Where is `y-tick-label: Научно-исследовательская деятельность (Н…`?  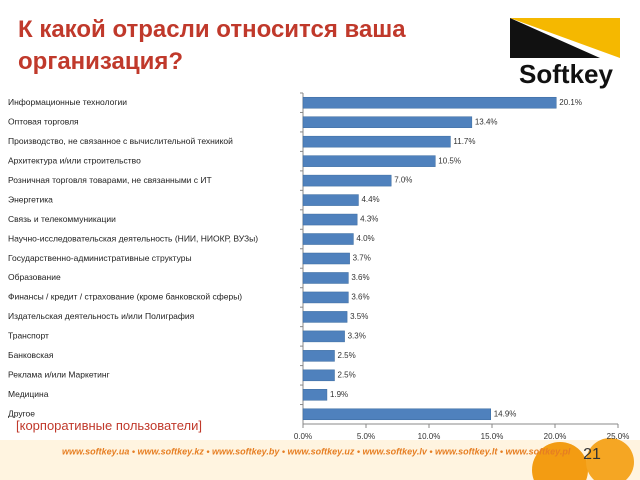 y-tick-label: Научно-исследовательская деятельность (Н… is located at coordinates (133, 238).